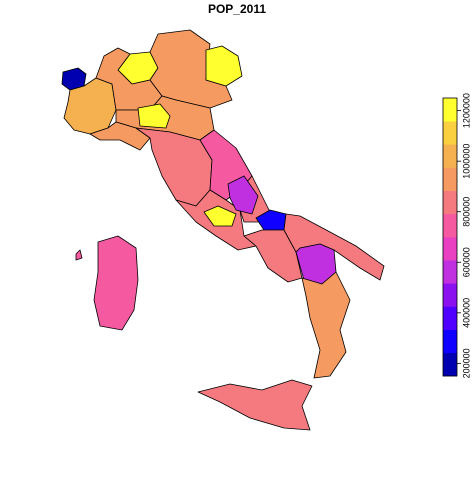 Image resolution: width=474 pixels, height=479 pixels. I want to click on tick-label: 600000, so click(466, 262).